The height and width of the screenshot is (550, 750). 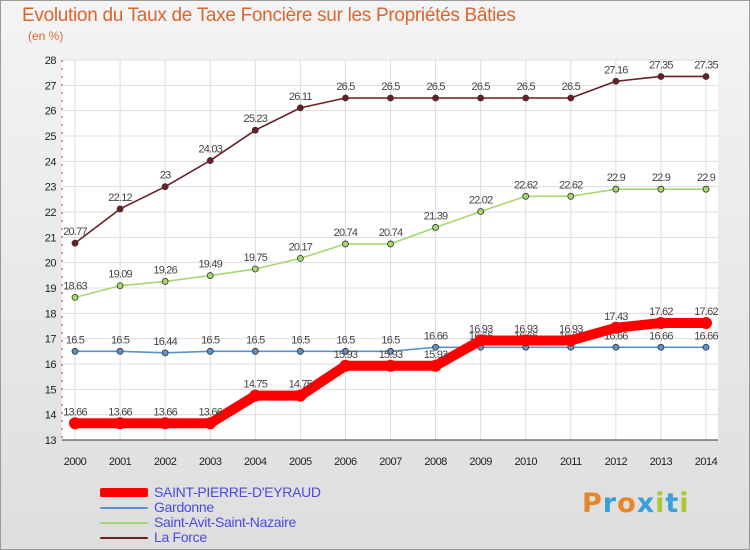 I want to click on data-label: 24.03, so click(x=210, y=150).